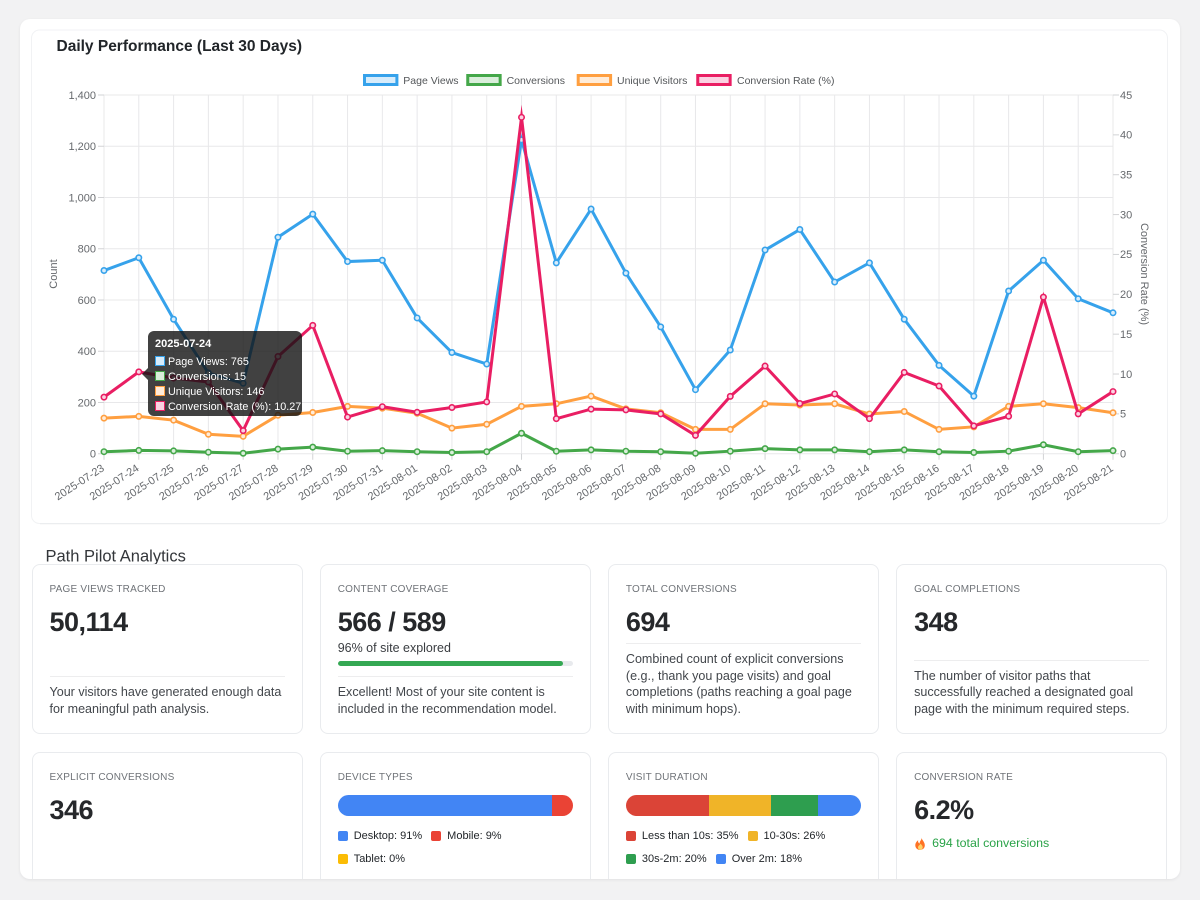  What do you see at coordinates (430, 81) in the screenshot?
I see `svg-text: Page Views` at bounding box center [430, 81].